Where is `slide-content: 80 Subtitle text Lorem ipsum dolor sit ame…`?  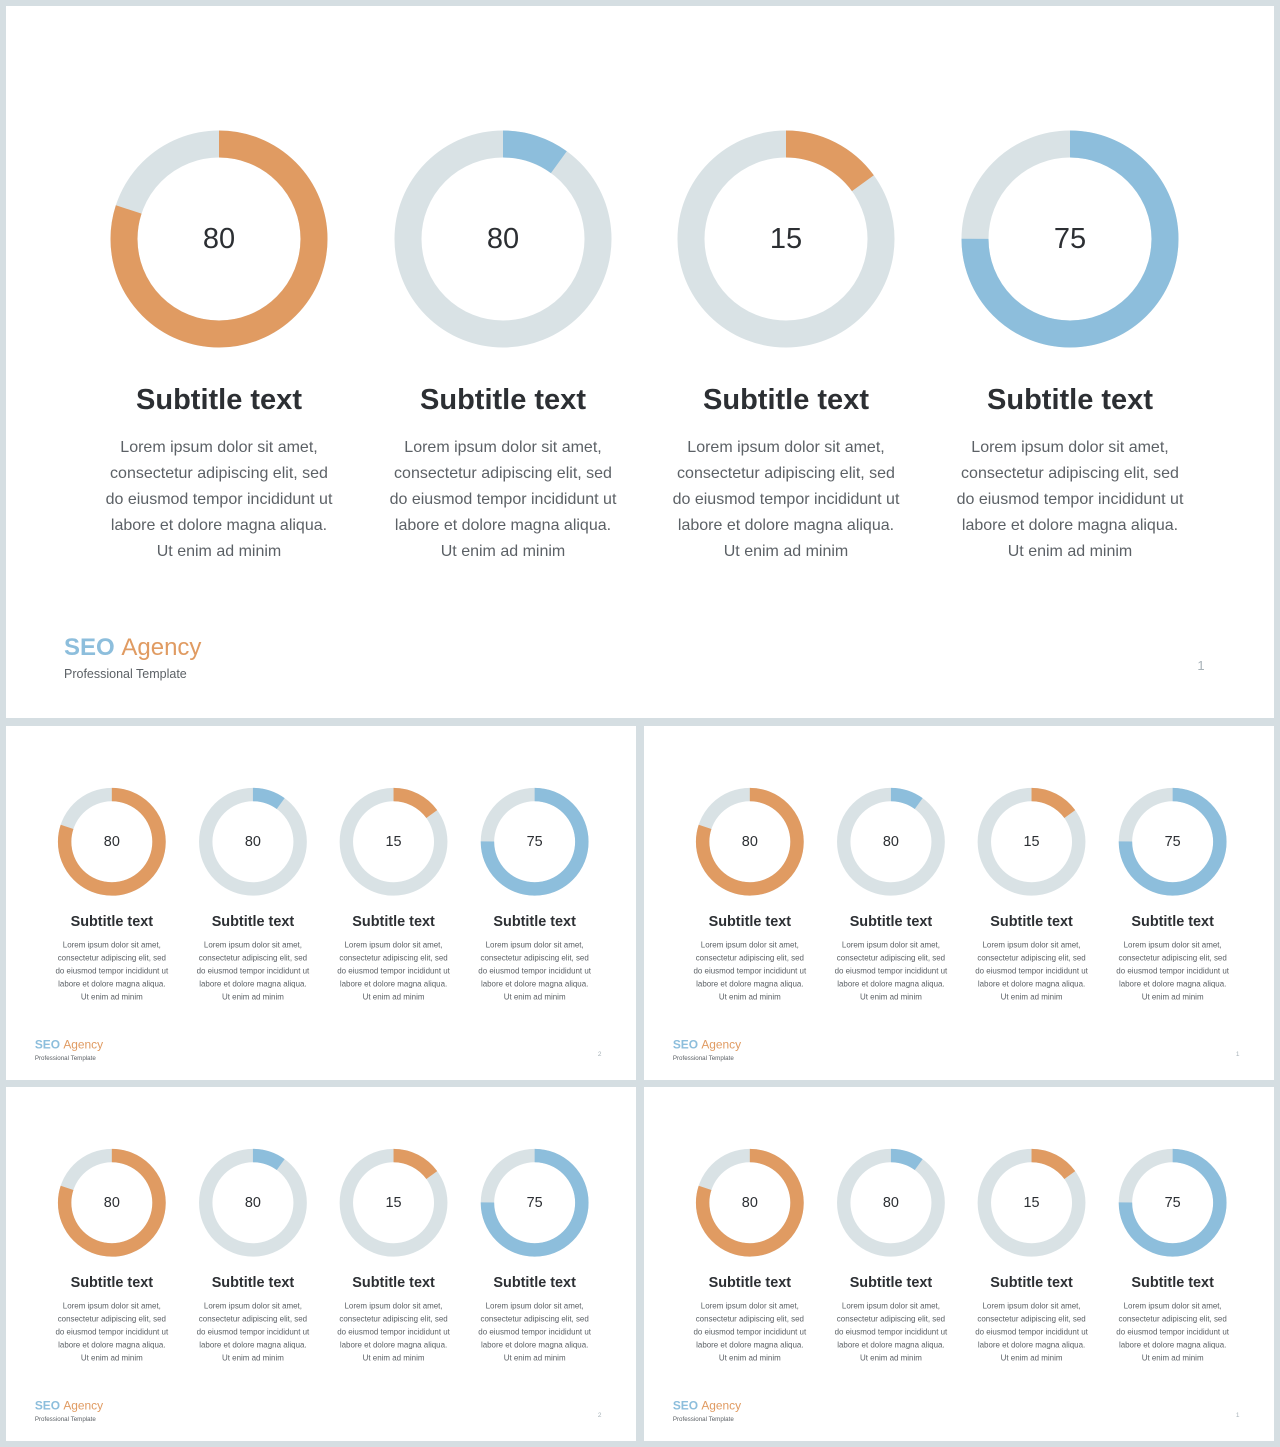 slide-content: 80 Subtitle text Lorem ipsum dolor sit ame… is located at coordinates (959, 1264).